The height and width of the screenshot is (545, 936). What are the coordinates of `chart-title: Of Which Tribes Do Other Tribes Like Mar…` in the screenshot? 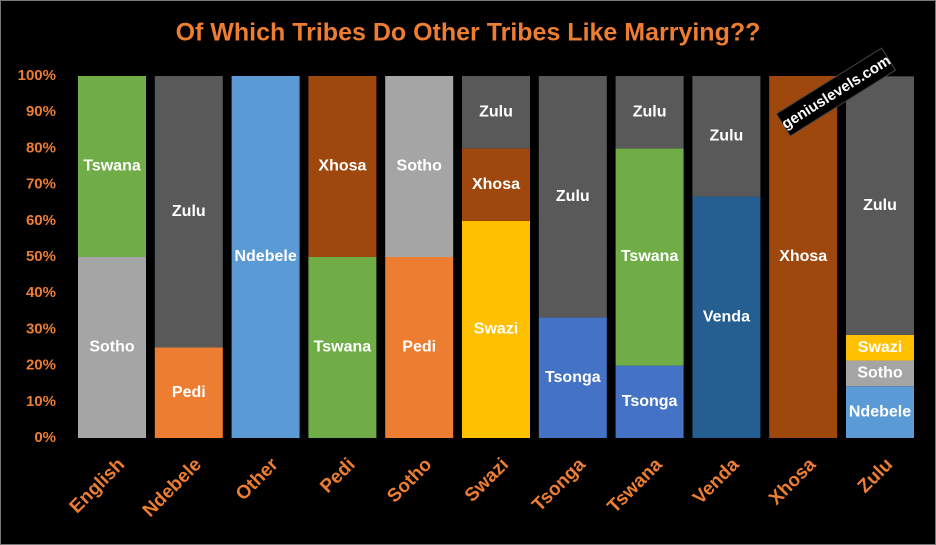 It's located at (468, 33).